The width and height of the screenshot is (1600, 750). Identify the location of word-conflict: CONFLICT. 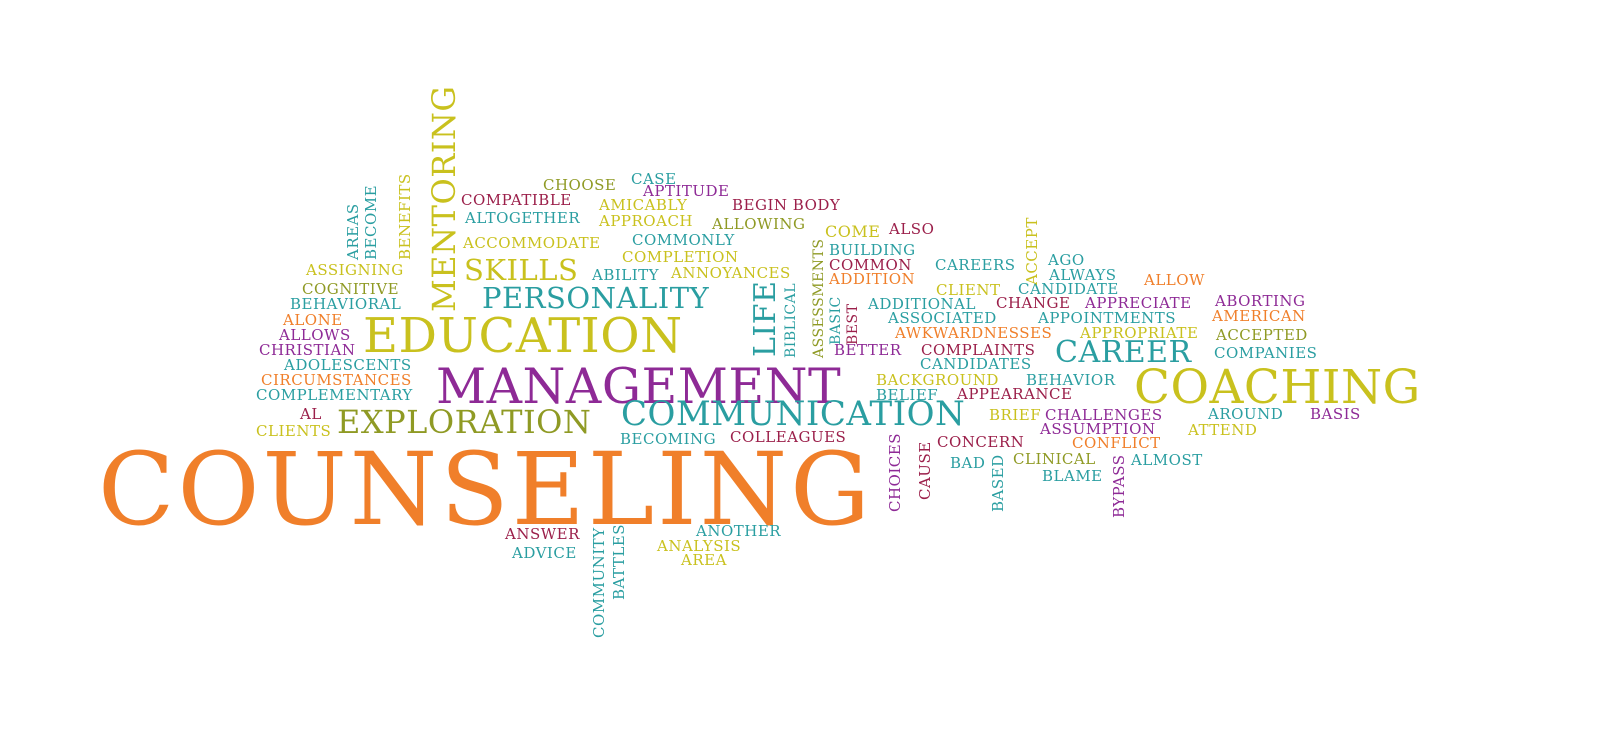
(1116, 443).